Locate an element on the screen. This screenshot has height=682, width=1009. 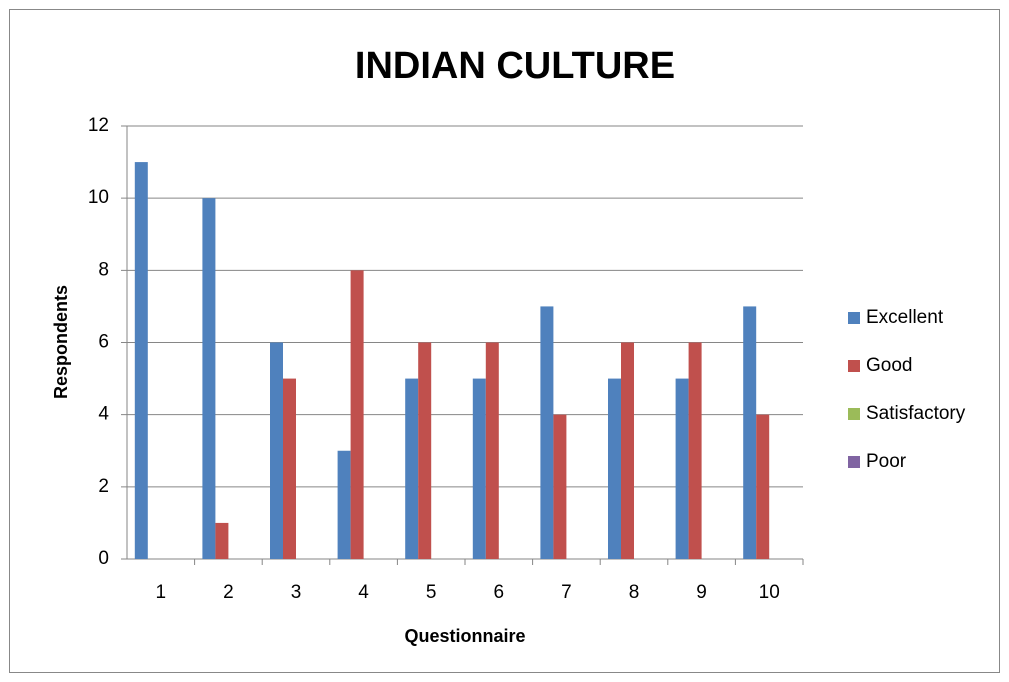
legend-label: Excellent is located at coordinates (905, 317).